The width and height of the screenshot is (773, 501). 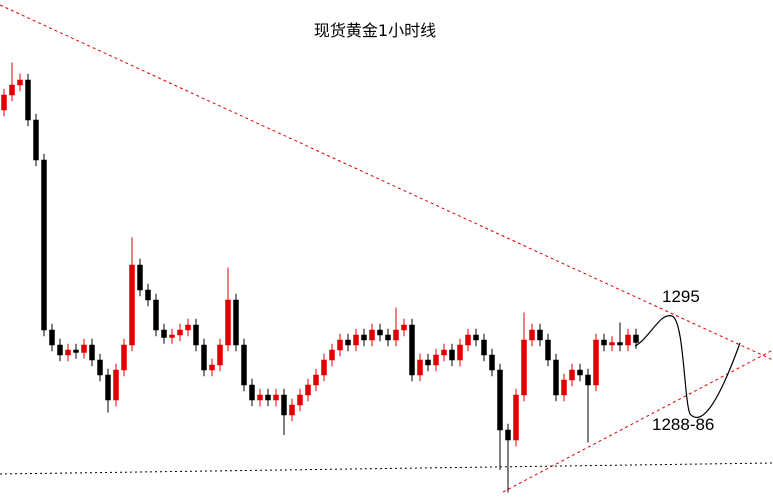 What do you see at coordinates (681, 296) in the screenshot?
I see `annotation: 1295` at bounding box center [681, 296].